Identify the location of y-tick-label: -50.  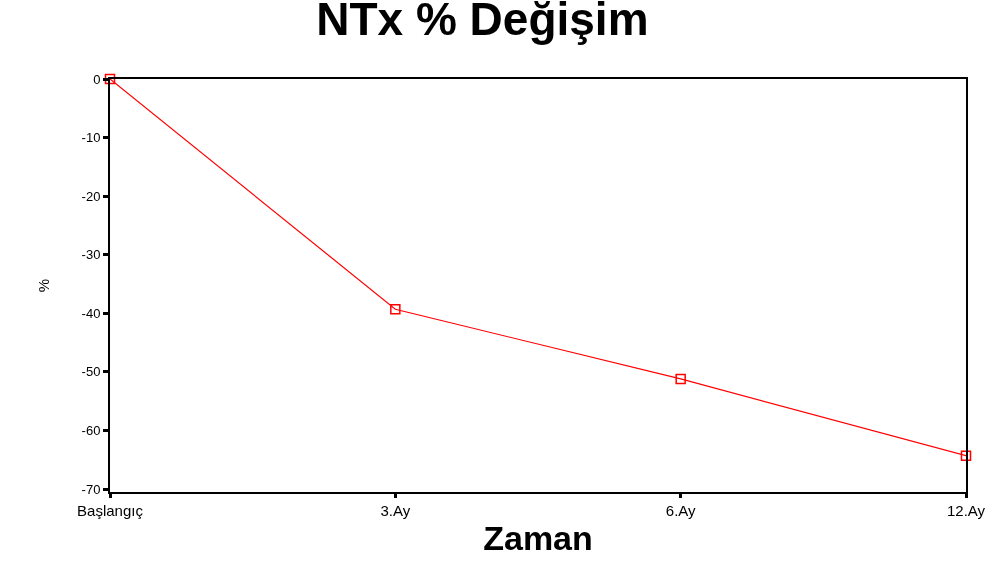
(91, 372).